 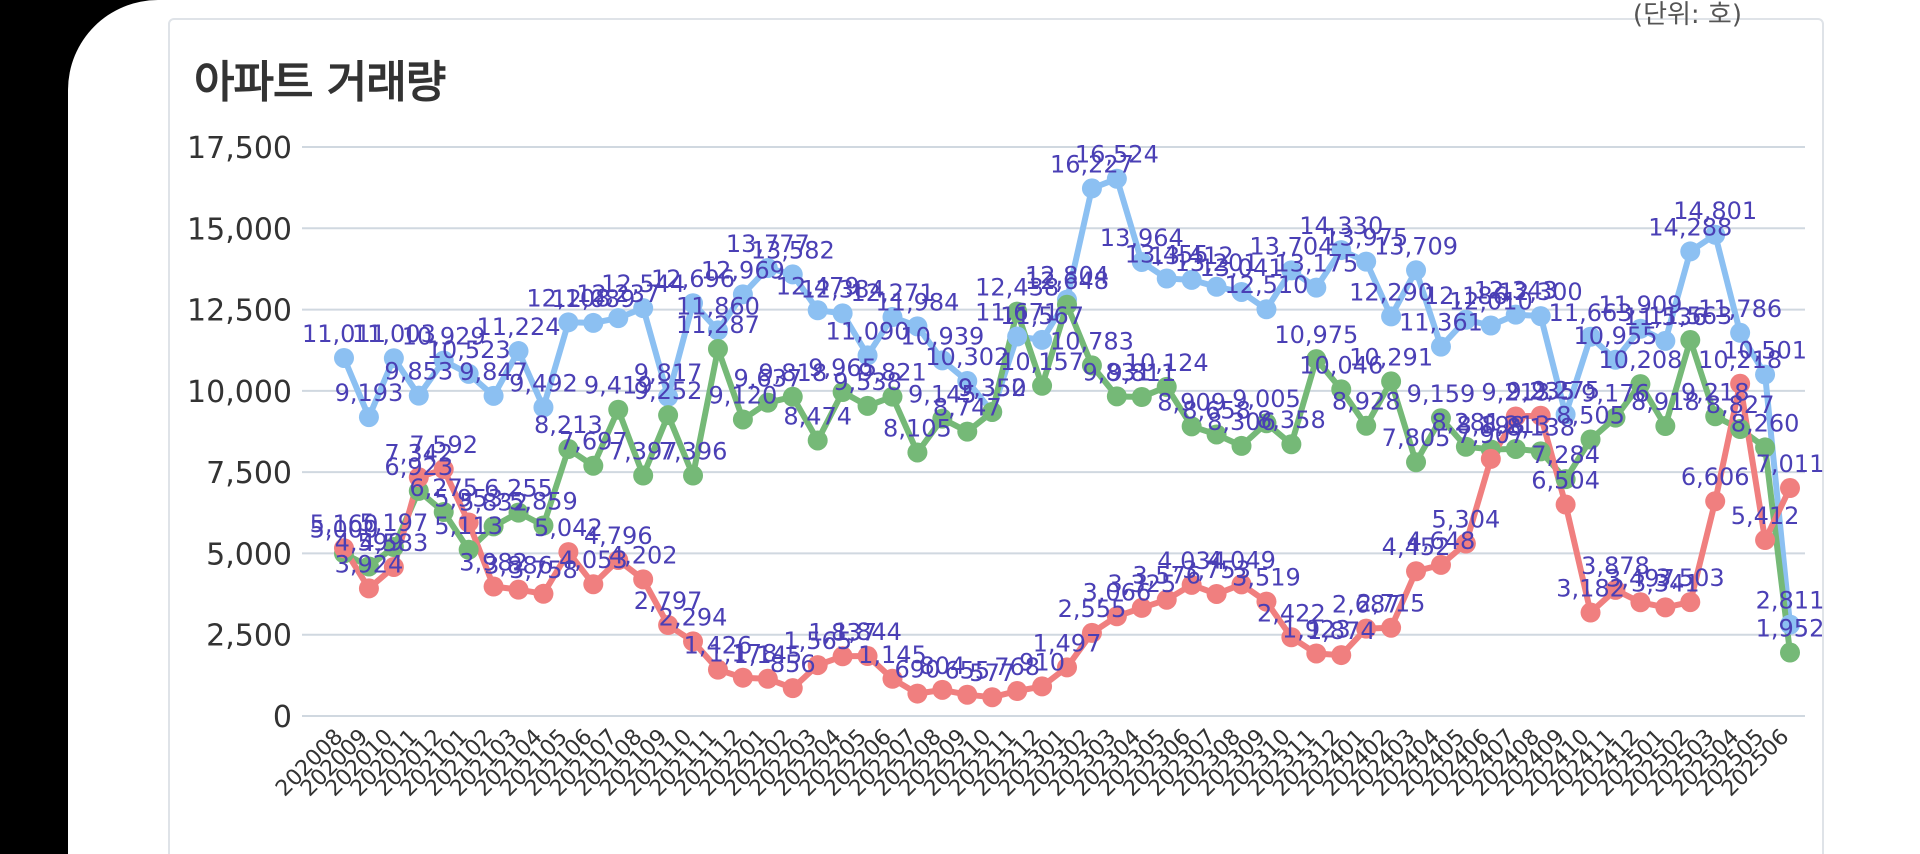 What do you see at coordinates (468, 526) in the screenshot?
I see `data-label: 5,113` at bounding box center [468, 526].